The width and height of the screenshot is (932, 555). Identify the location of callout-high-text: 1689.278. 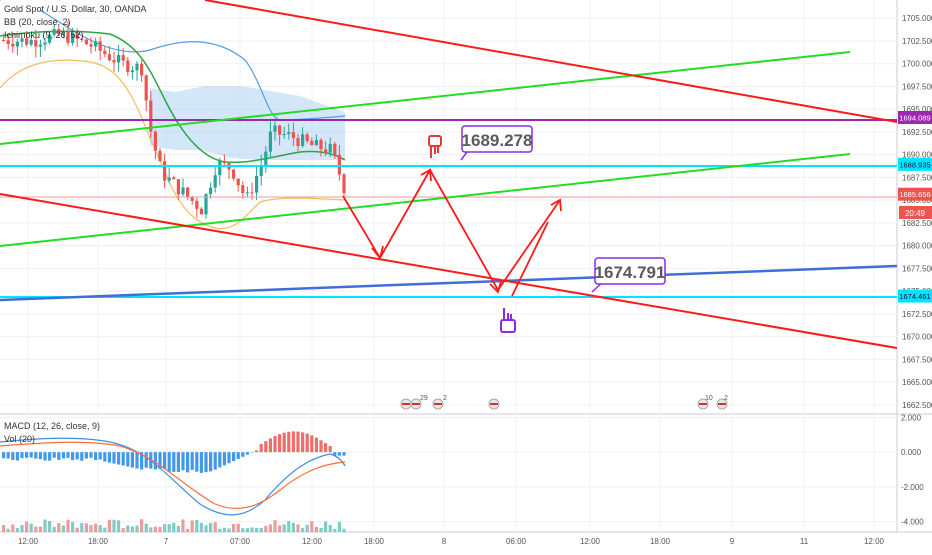
(497, 140).